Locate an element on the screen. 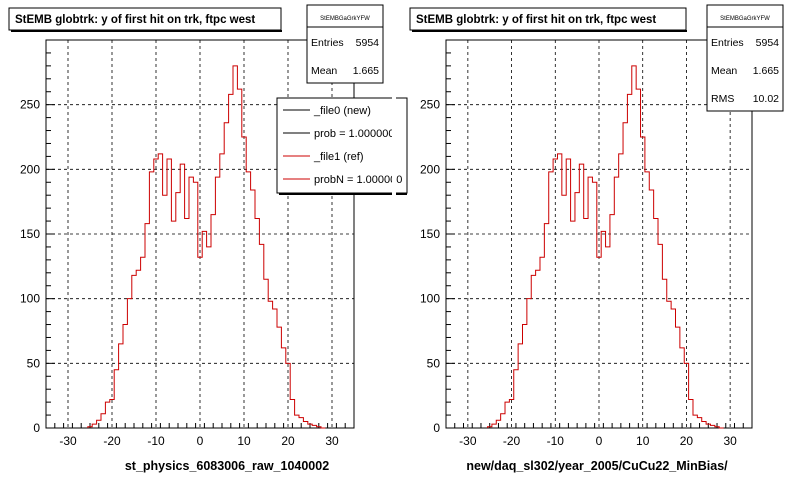 This screenshot has height=480, width=800. stats-value: 10.02 is located at coordinates (766, 99).